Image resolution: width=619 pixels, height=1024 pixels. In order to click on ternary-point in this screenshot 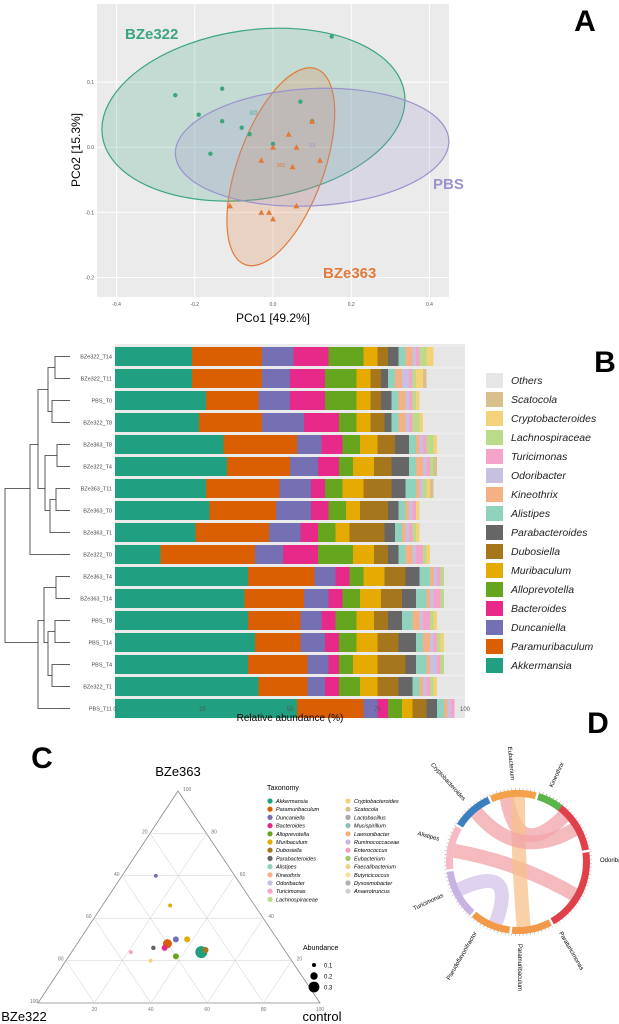, I will do `click(170, 905)`.